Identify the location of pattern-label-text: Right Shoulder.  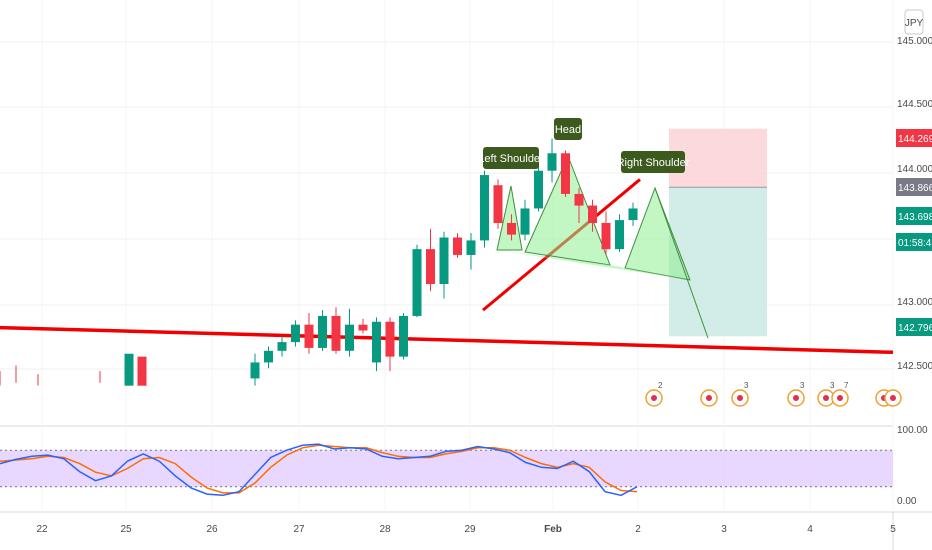
(653, 163).